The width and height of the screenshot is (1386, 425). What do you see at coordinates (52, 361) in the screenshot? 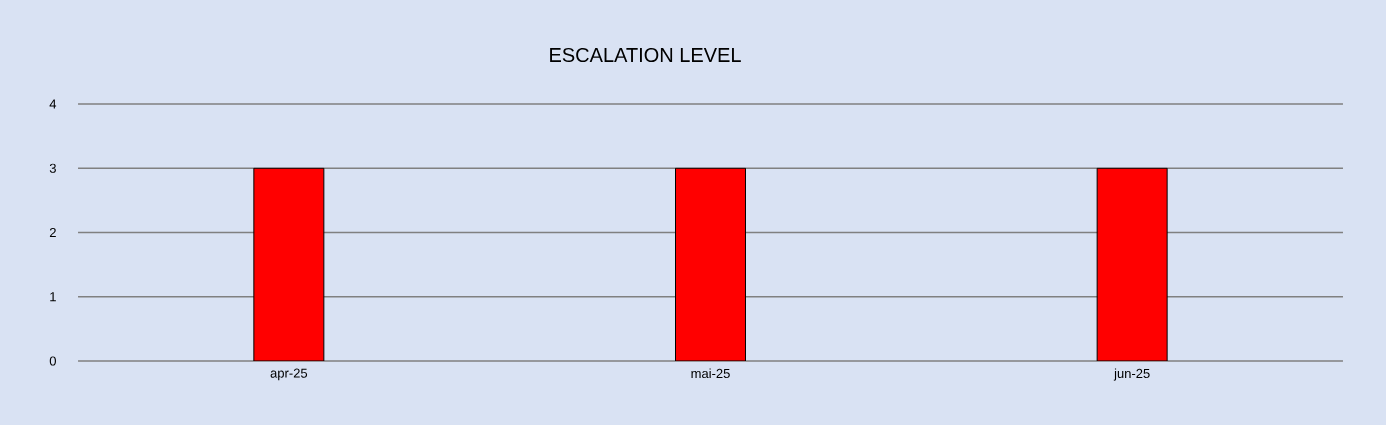
I see `y-tick-label: 0` at bounding box center [52, 361].